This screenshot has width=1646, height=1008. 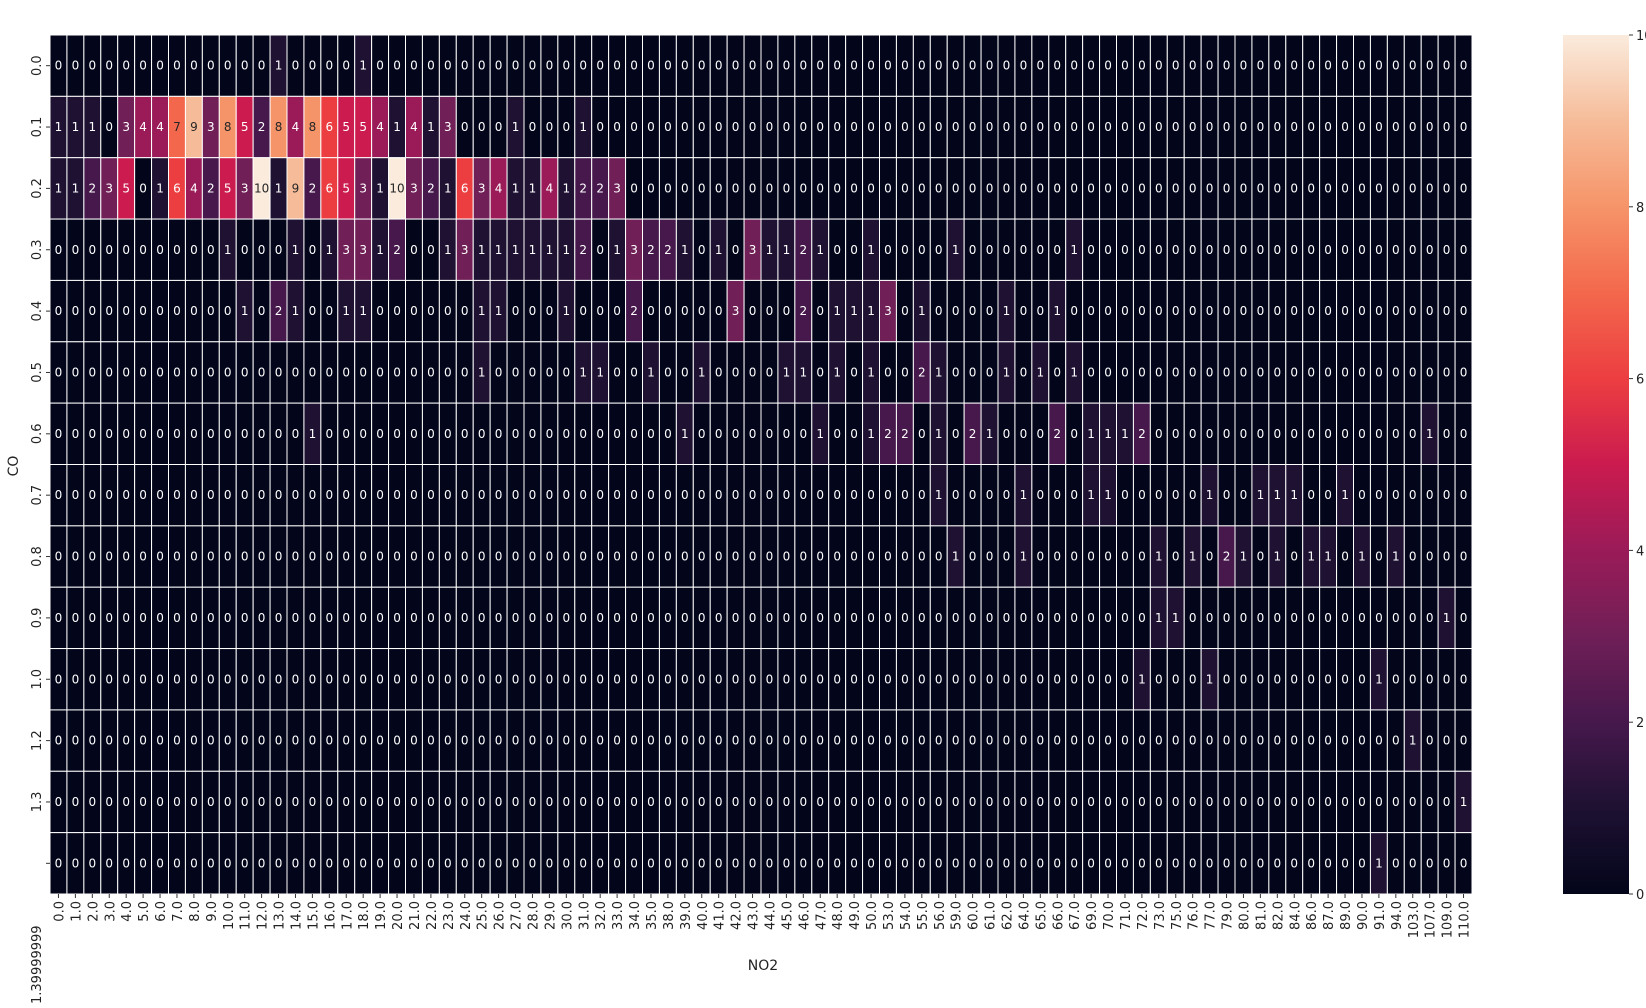 What do you see at coordinates (195, 911) in the screenshot?
I see `x-tick-label: 8.0` at bounding box center [195, 911].